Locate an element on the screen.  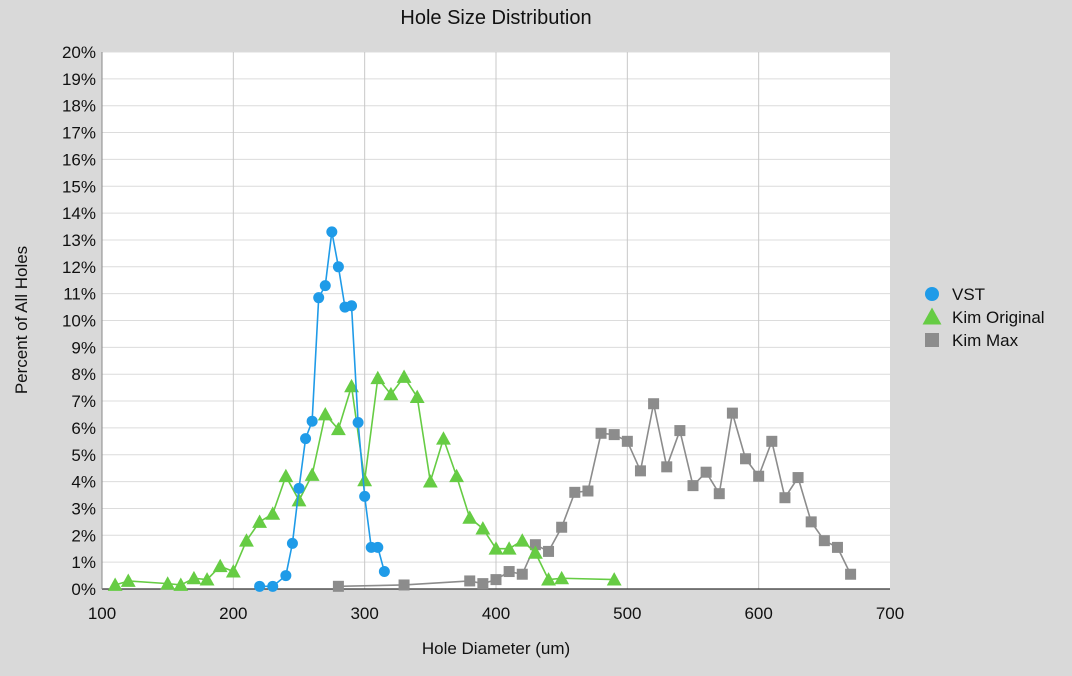
y-tick-label: 11% is located at coordinates (79, 294).